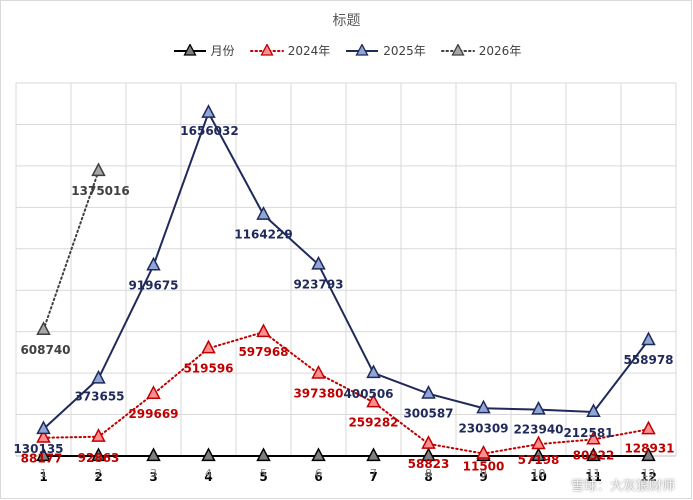  What do you see at coordinates (209, 131) in the screenshot?
I see `data-label: 1656032` at bounding box center [209, 131].